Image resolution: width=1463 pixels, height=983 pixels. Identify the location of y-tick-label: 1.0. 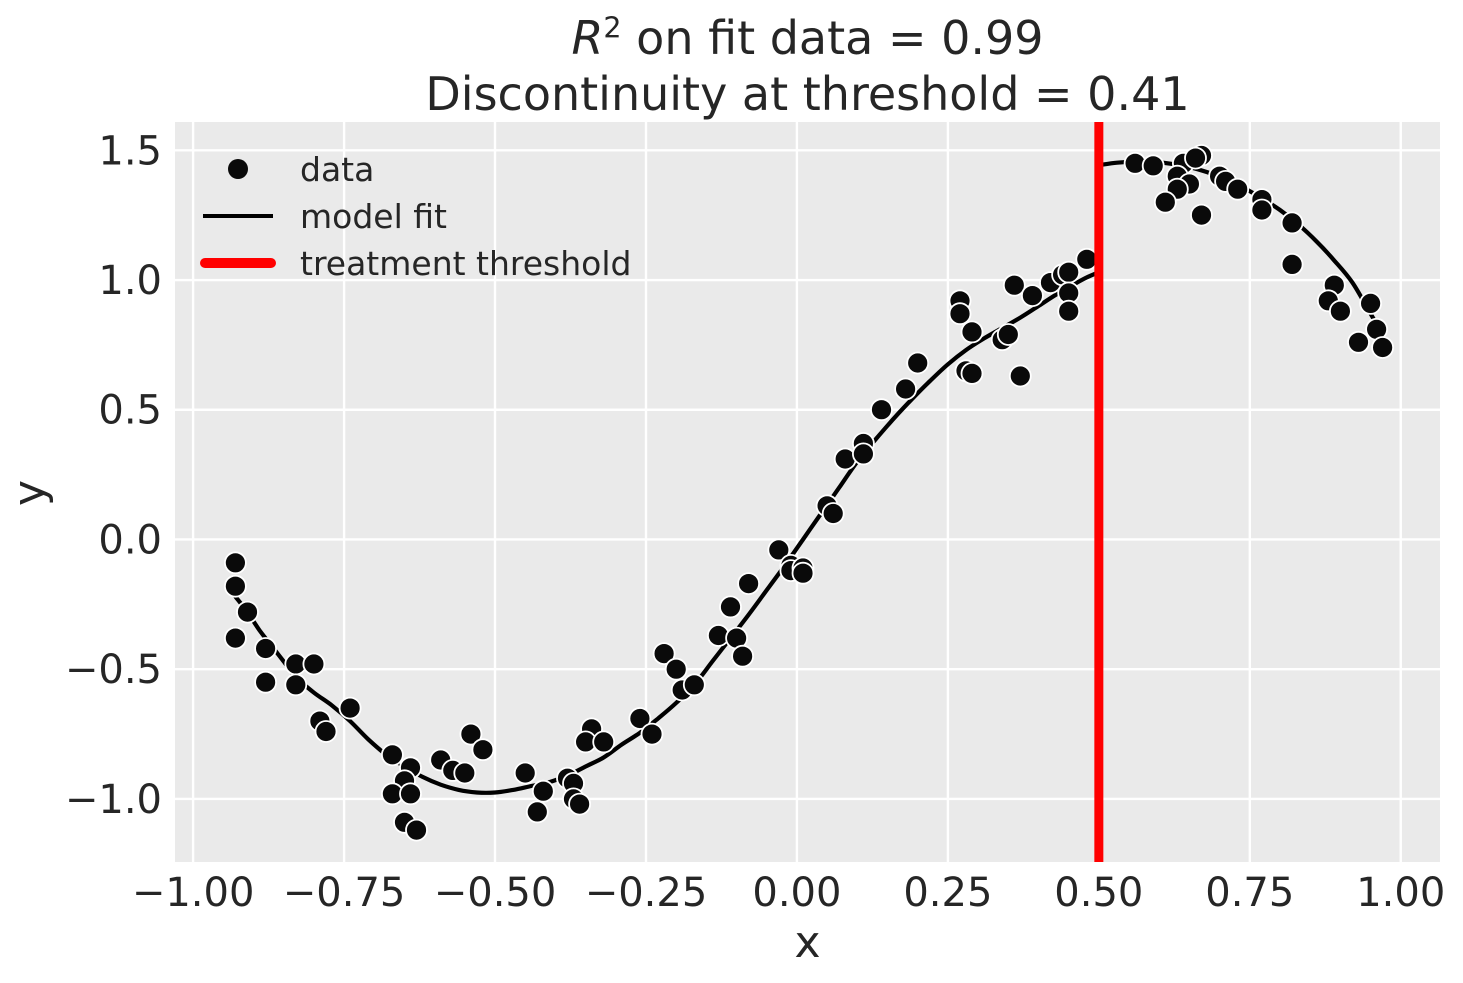
(130, 281).